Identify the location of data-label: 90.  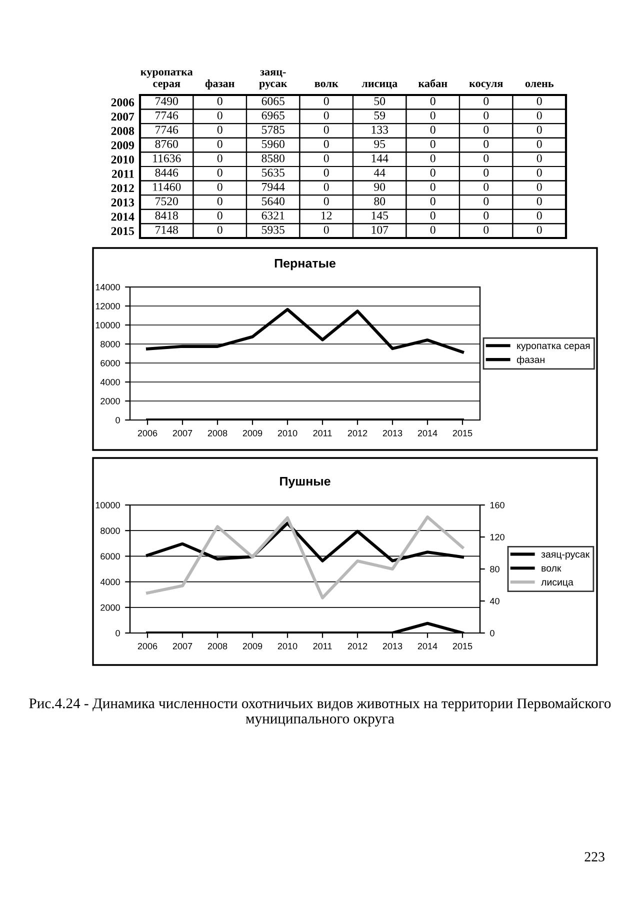
(380, 186).